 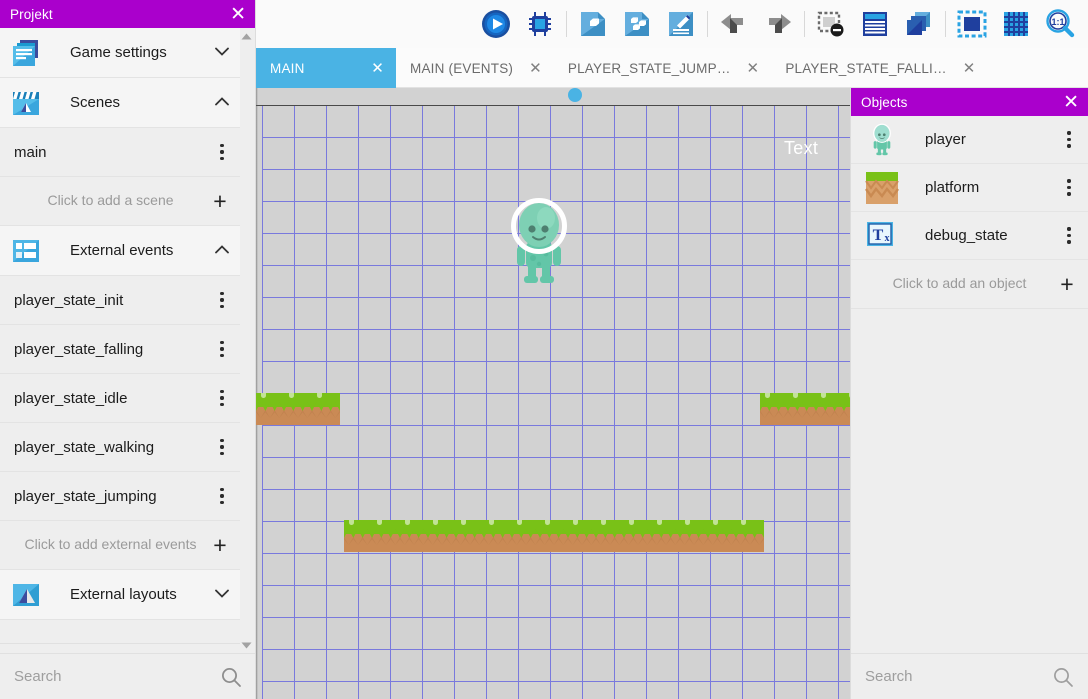 I want to click on object-row-platform: platform, so click(x=969, y=188).